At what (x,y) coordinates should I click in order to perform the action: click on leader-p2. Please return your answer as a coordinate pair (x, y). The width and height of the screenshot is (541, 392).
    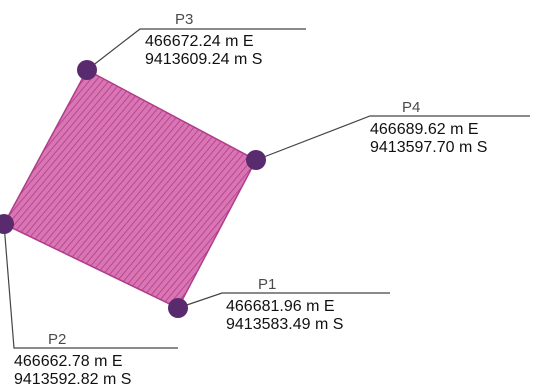
    Looking at the image, I should click on (90, 286).